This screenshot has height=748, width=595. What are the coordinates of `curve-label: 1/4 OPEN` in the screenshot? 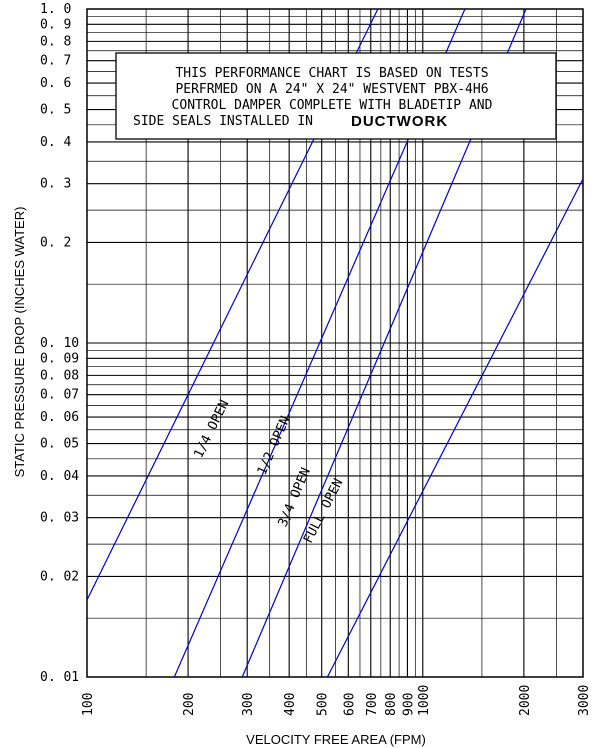 It's located at (211, 429).